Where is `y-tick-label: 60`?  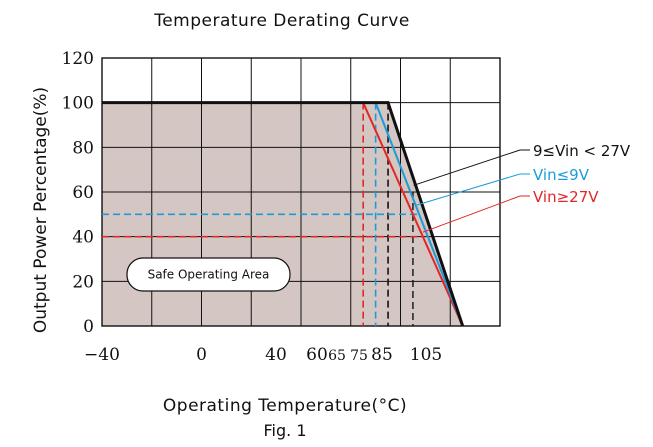
y-tick-label: 60 is located at coordinates (83, 193).